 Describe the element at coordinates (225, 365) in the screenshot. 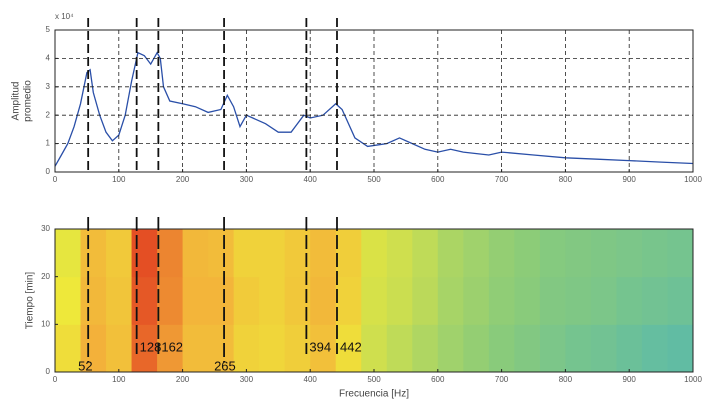

I see `marker-label: 265` at that location.